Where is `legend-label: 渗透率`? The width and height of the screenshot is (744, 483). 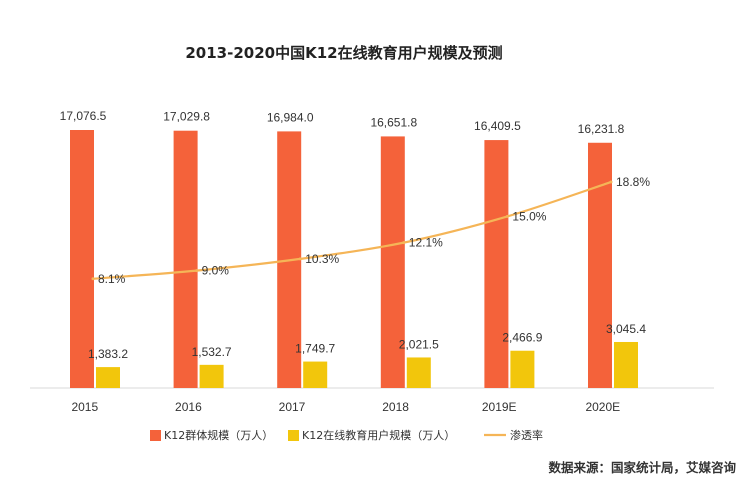
legend-label: 渗透率 is located at coordinates (526, 435).